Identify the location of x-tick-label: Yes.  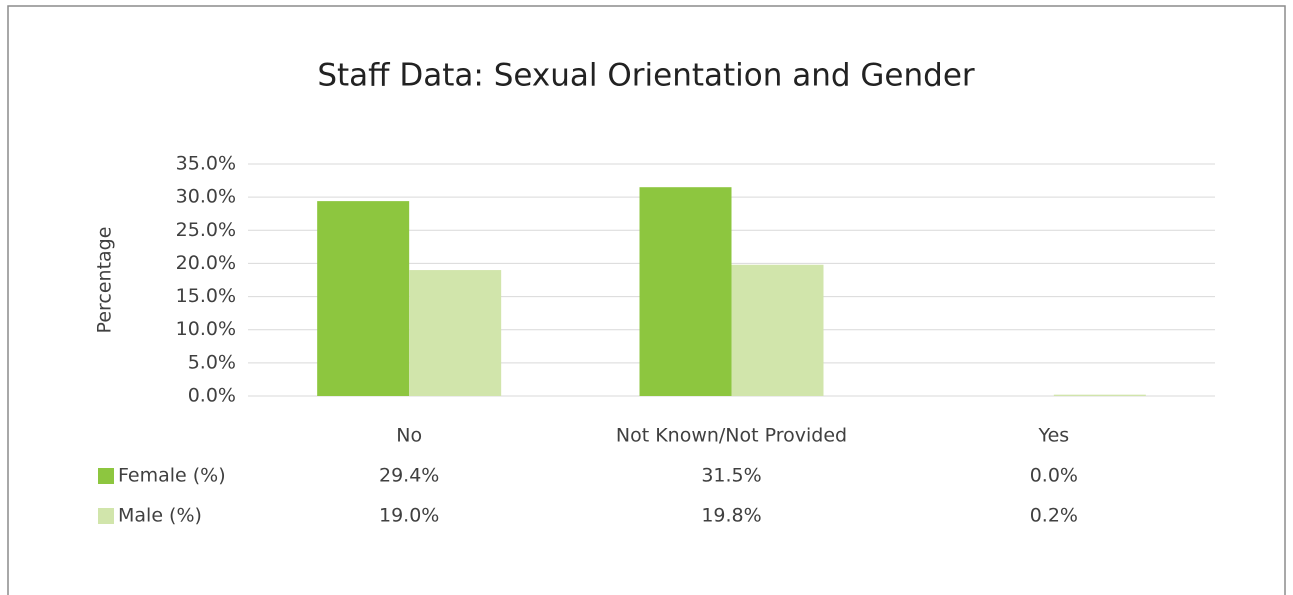
(1053, 436).